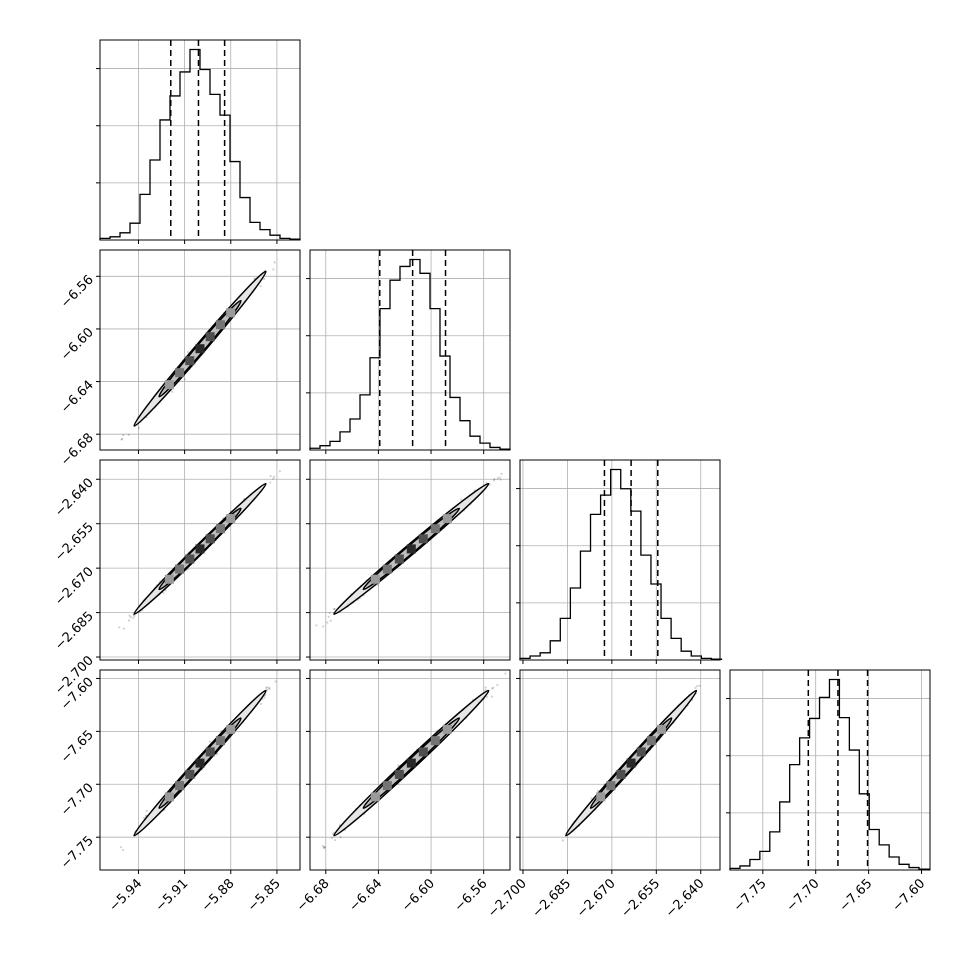 The width and height of the screenshot is (970, 970). Describe the element at coordinates (750, 895) in the screenshot. I see `x-tick-label: −7.75` at that location.